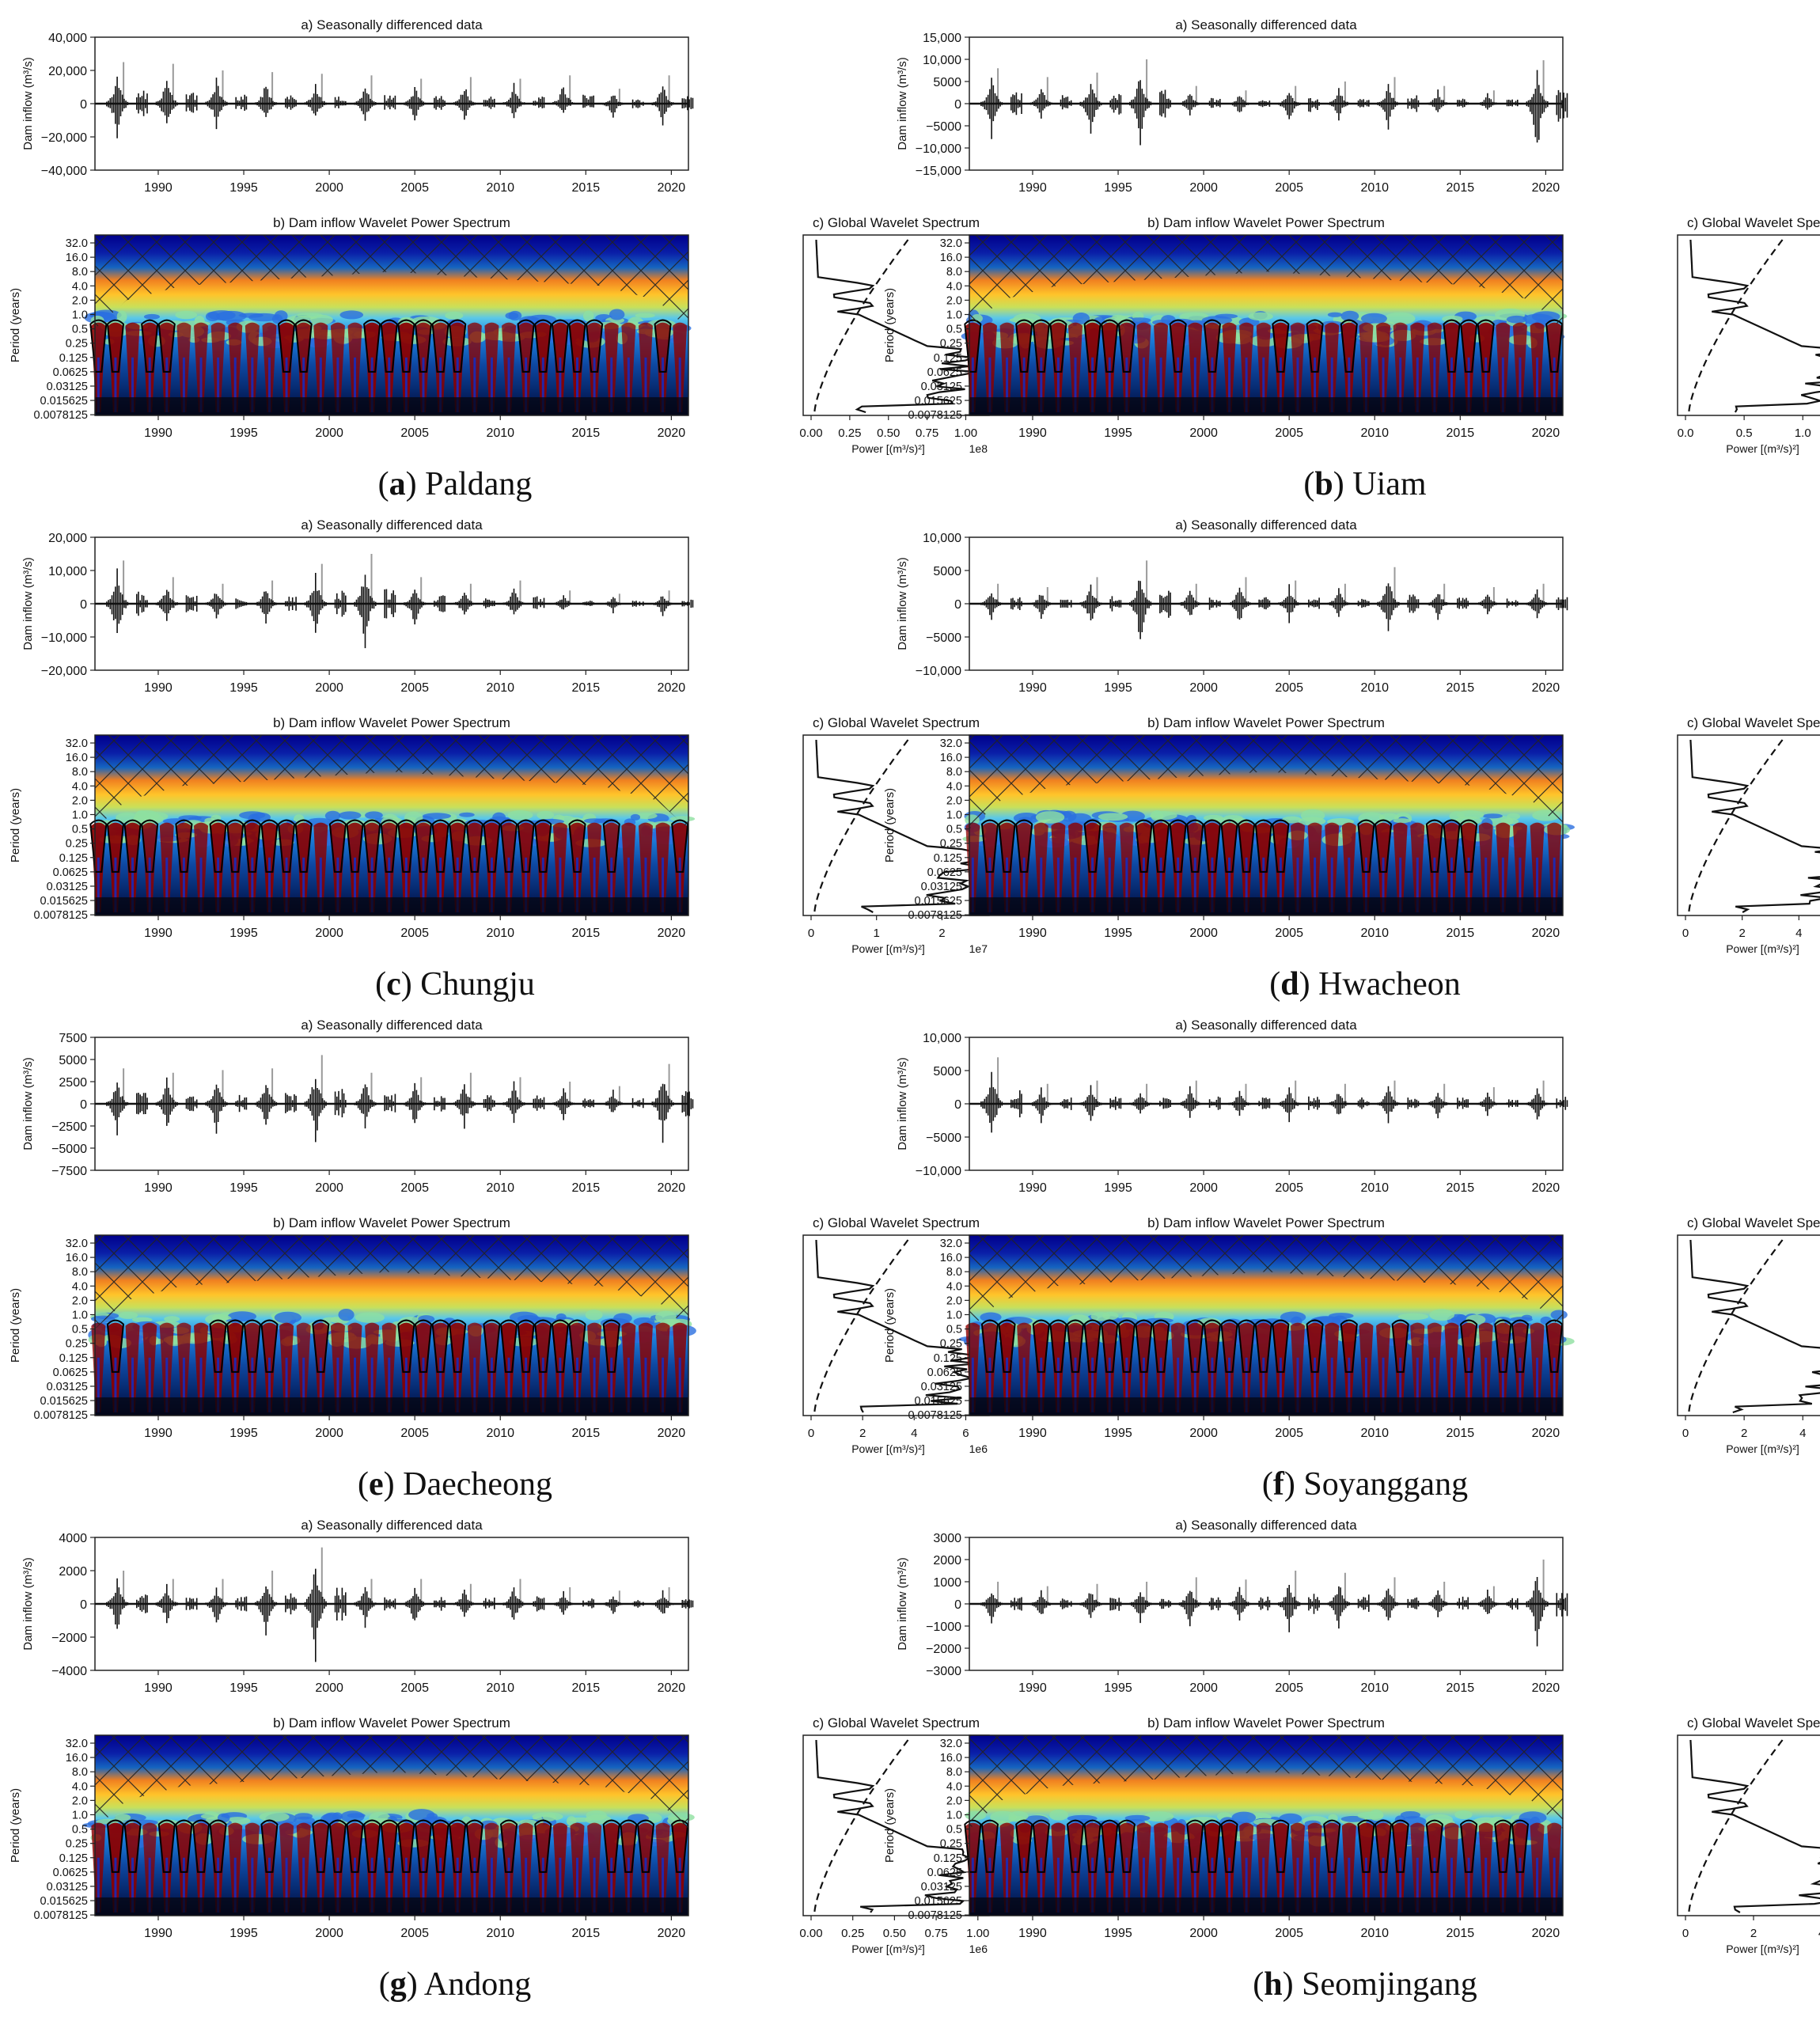 This screenshot has height=2028, width=1820. Describe the element at coordinates (852, 1934) in the screenshot. I see `global-xtick-label: 0.25` at that location.